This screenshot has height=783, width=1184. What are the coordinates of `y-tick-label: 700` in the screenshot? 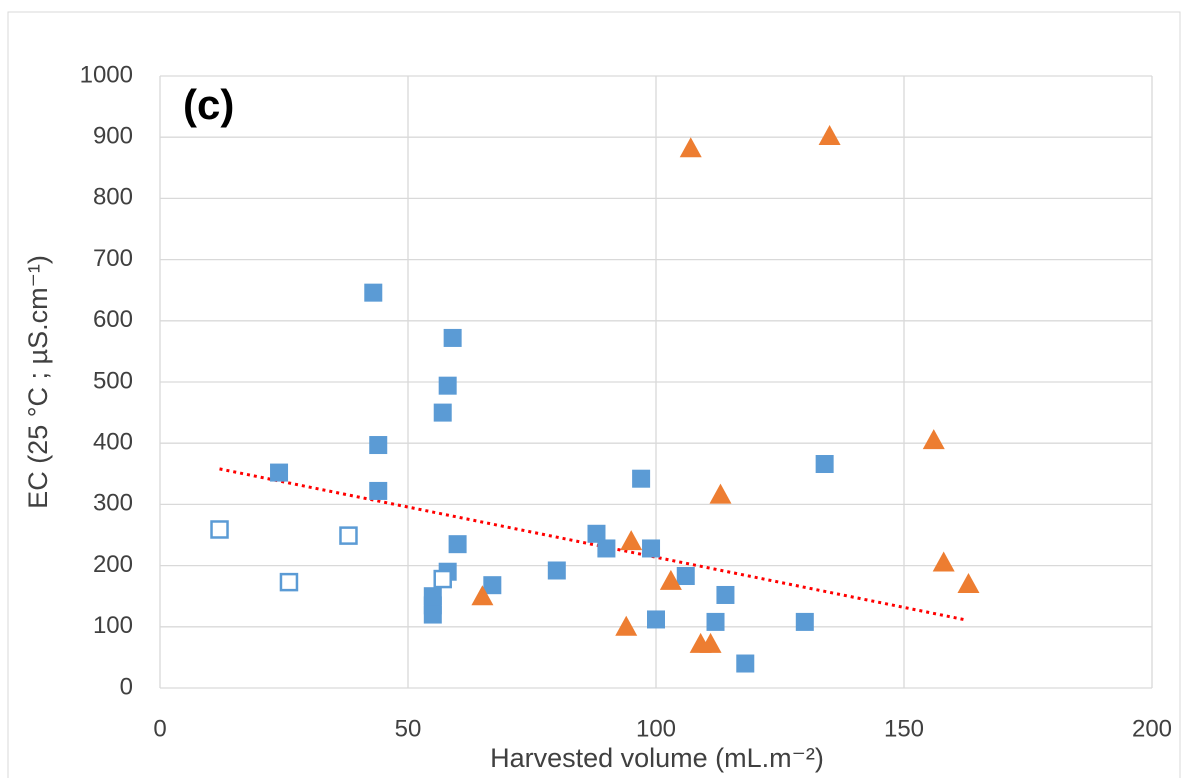 It's located at (113, 258).